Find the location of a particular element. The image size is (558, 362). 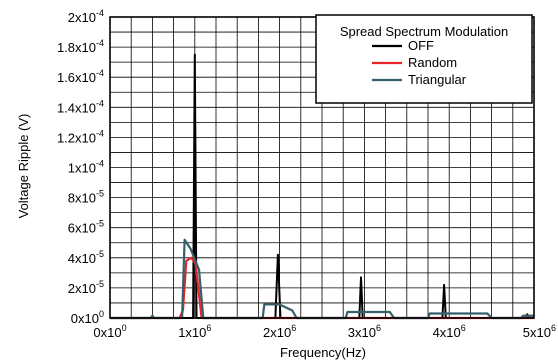

legend-box is located at coordinates (424, 59).